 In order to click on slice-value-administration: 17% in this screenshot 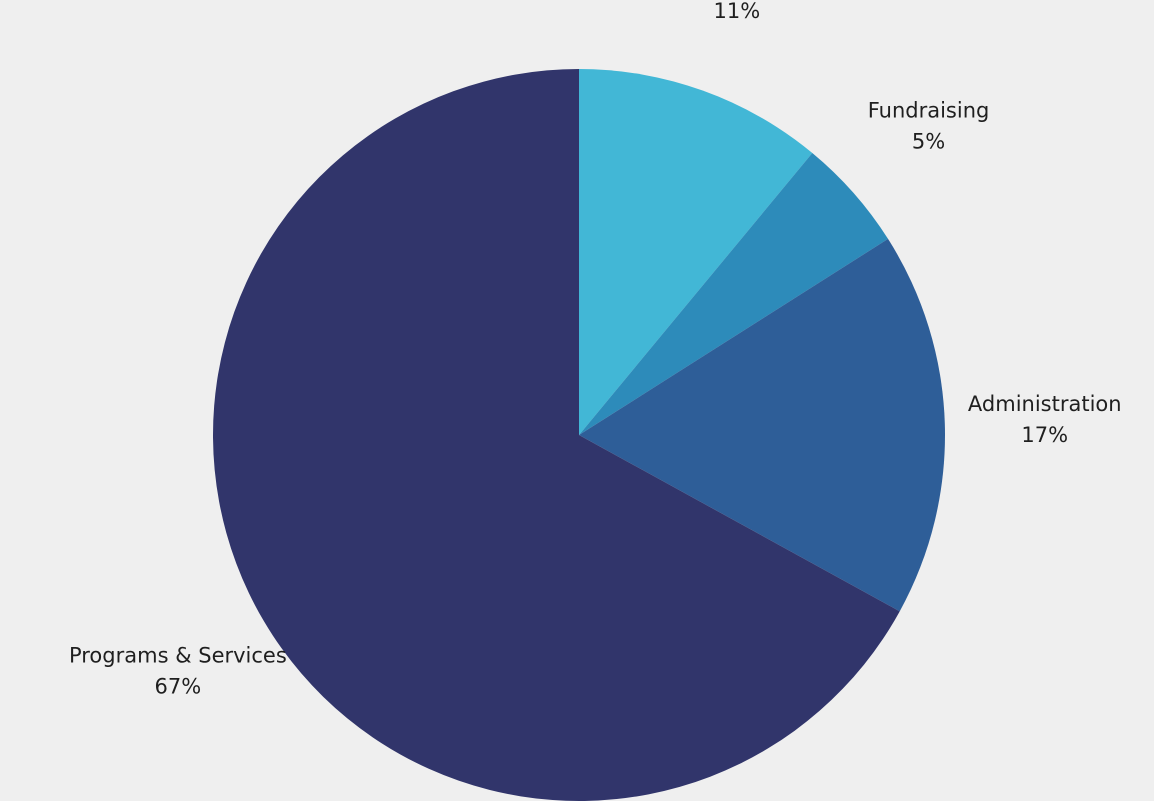, I will do `click(1044, 435)`.